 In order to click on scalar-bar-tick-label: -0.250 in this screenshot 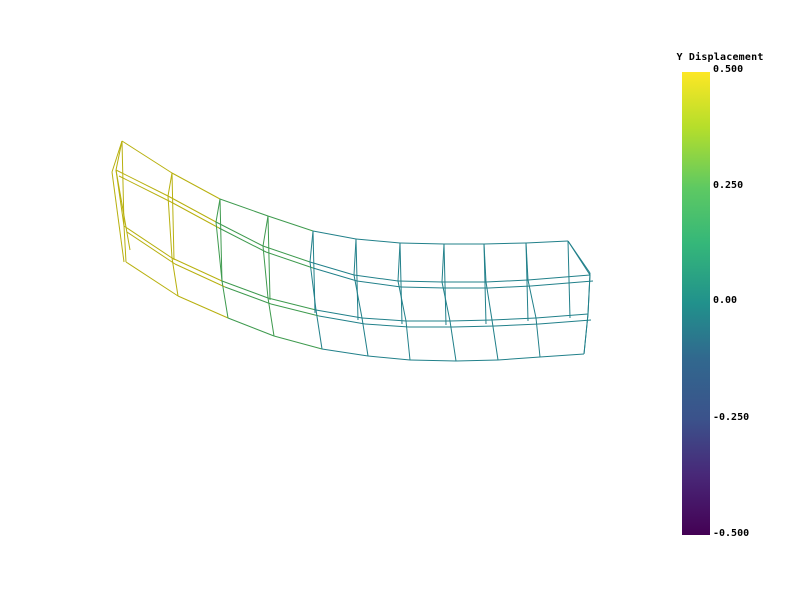, I will do `click(731, 417)`.